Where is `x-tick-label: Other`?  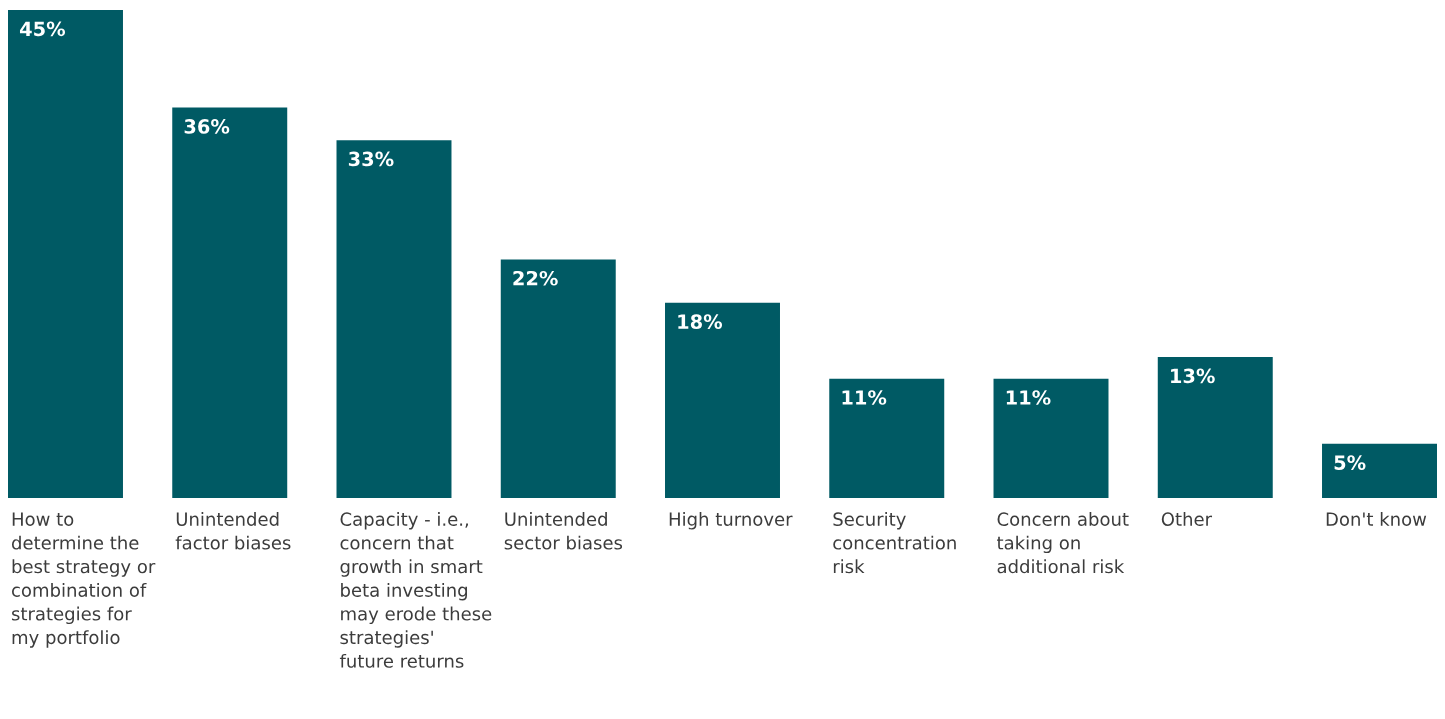
x-tick-label: Other is located at coordinates (1187, 519).